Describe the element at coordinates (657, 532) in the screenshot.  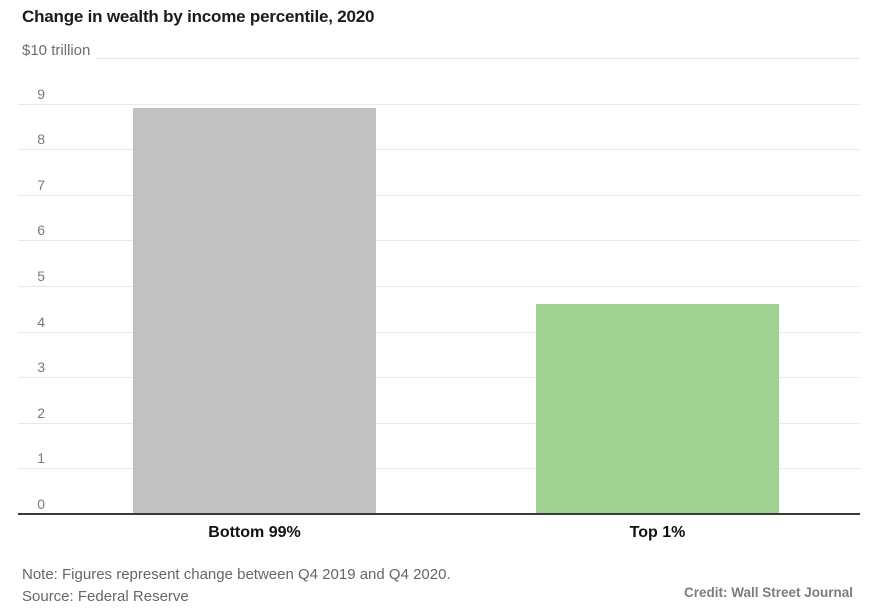
I see `category-label: Top 1%` at that location.